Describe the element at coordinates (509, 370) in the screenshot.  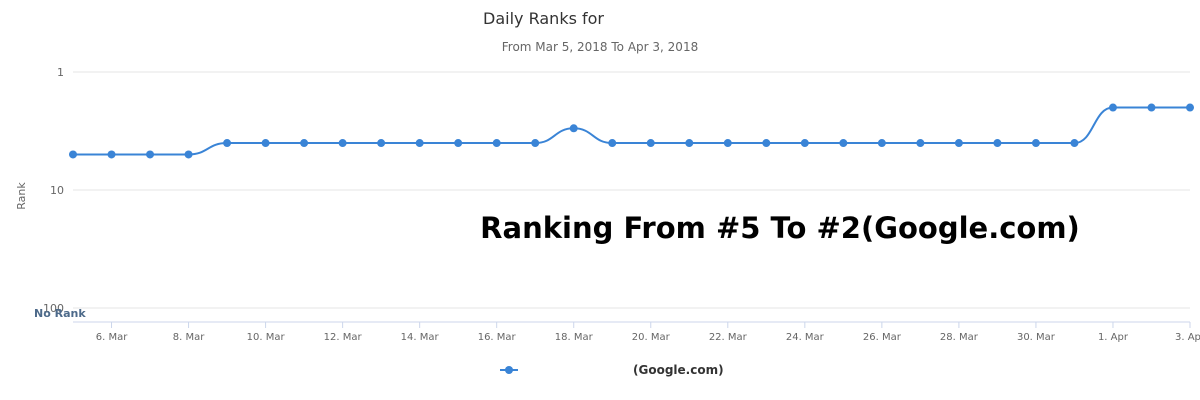
I see `legend-dot-marker` at that location.